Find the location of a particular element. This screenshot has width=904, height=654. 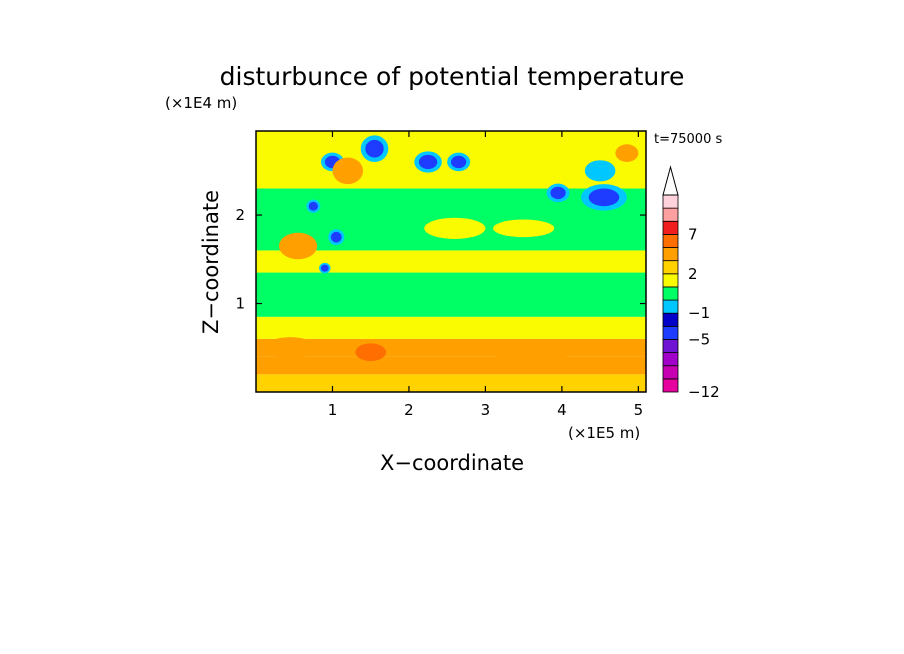

x-tick-label: 3 is located at coordinates (486, 410).